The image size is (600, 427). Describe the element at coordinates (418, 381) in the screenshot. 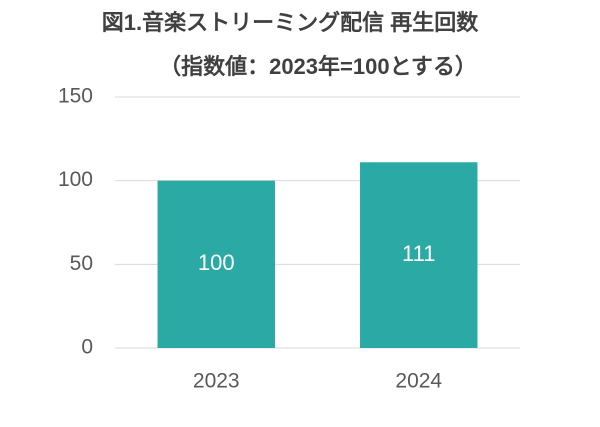

I see `x-tick-label: 2024` at that location.